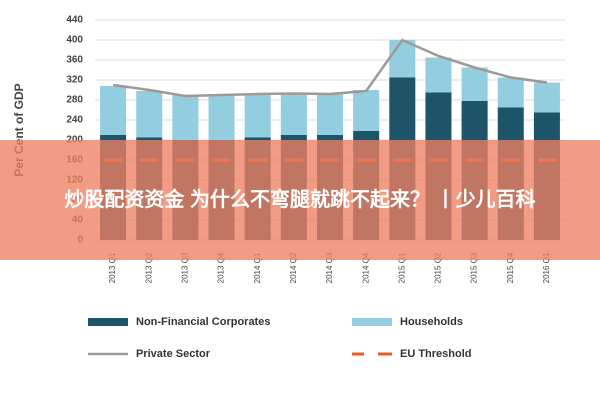 The width and height of the screenshot is (600, 400). What do you see at coordinates (74, 20) in the screenshot?
I see `y-tick-label: 440` at bounding box center [74, 20].